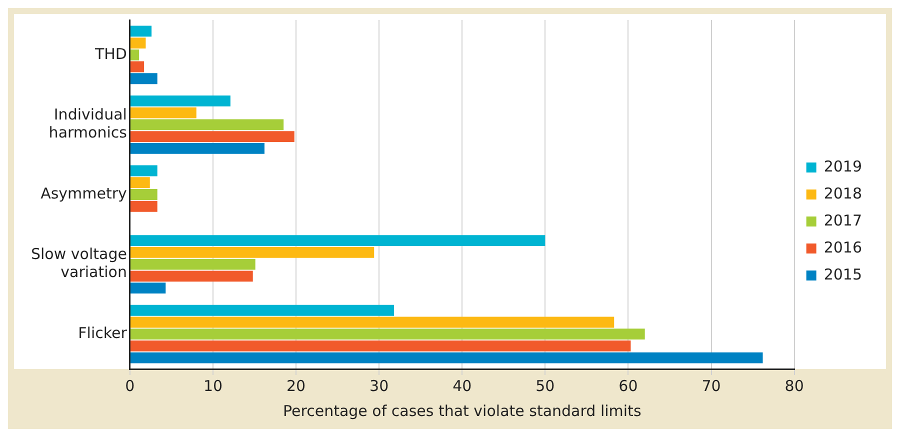 The width and height of the screenshot is (900, 437). Describe the element at coordinates (103, 333) in the screenshot. I see `y-tick-label: Flicker` at that location.